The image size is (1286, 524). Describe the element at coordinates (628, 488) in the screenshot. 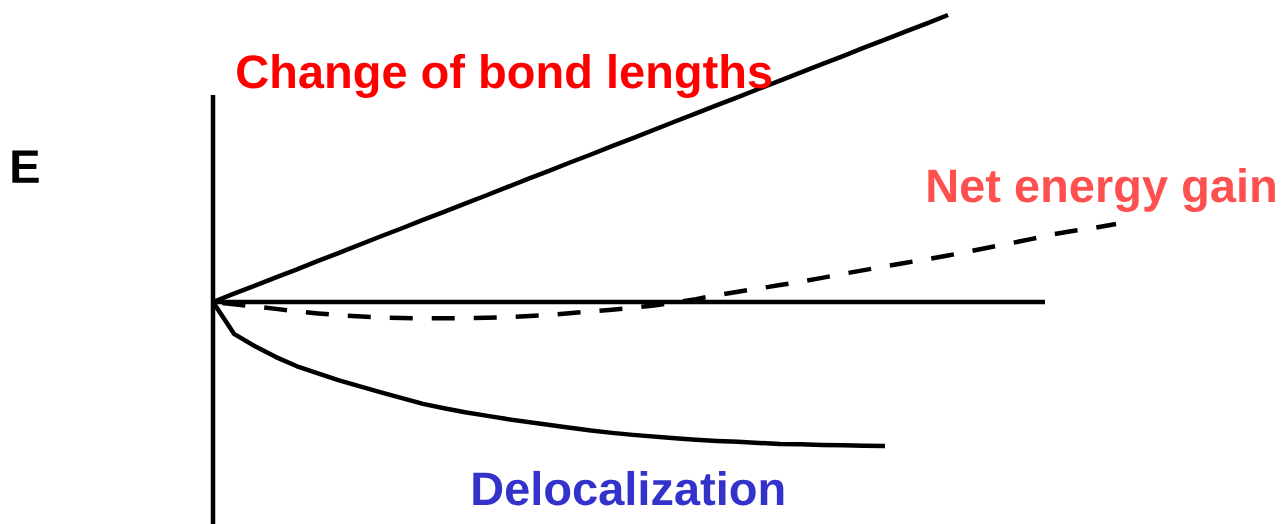

I see `series-label: Delocalization` at that location.